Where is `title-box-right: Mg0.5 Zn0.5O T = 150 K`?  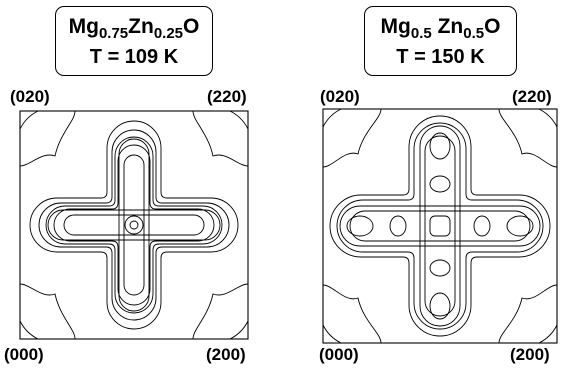
title-box-right: Mg0.5 Zn0.5O T = 150 K is located at coordinates (440, 41).